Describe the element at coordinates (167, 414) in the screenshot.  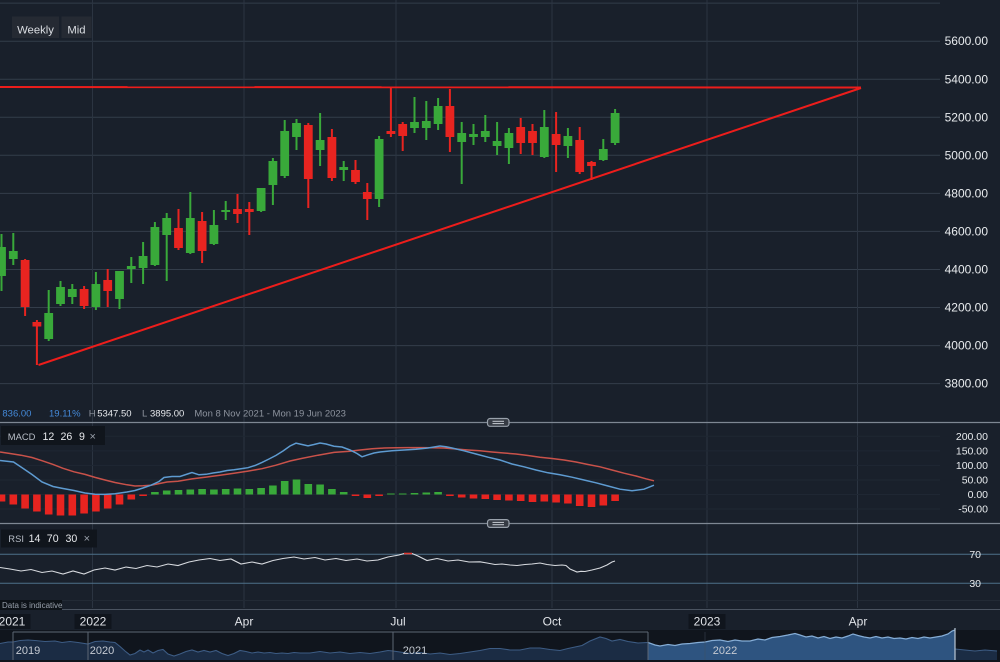
I see `svg-text: 3895.00` at that location.